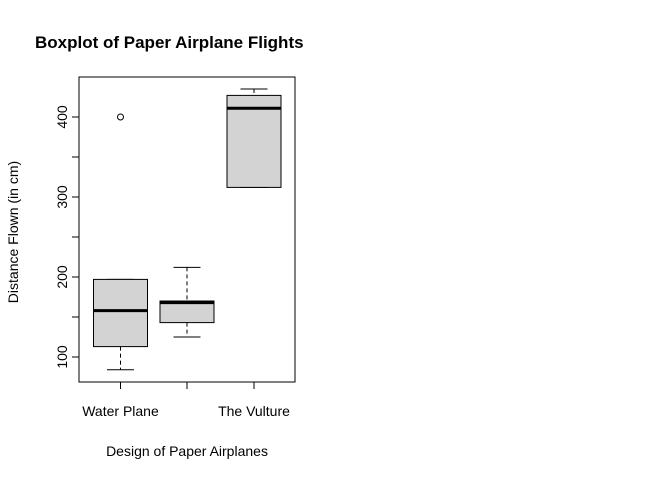  Describe the element at coordinates (254, 411) in the screenshot. I see `x-tick-label: The Vulture` at that location.